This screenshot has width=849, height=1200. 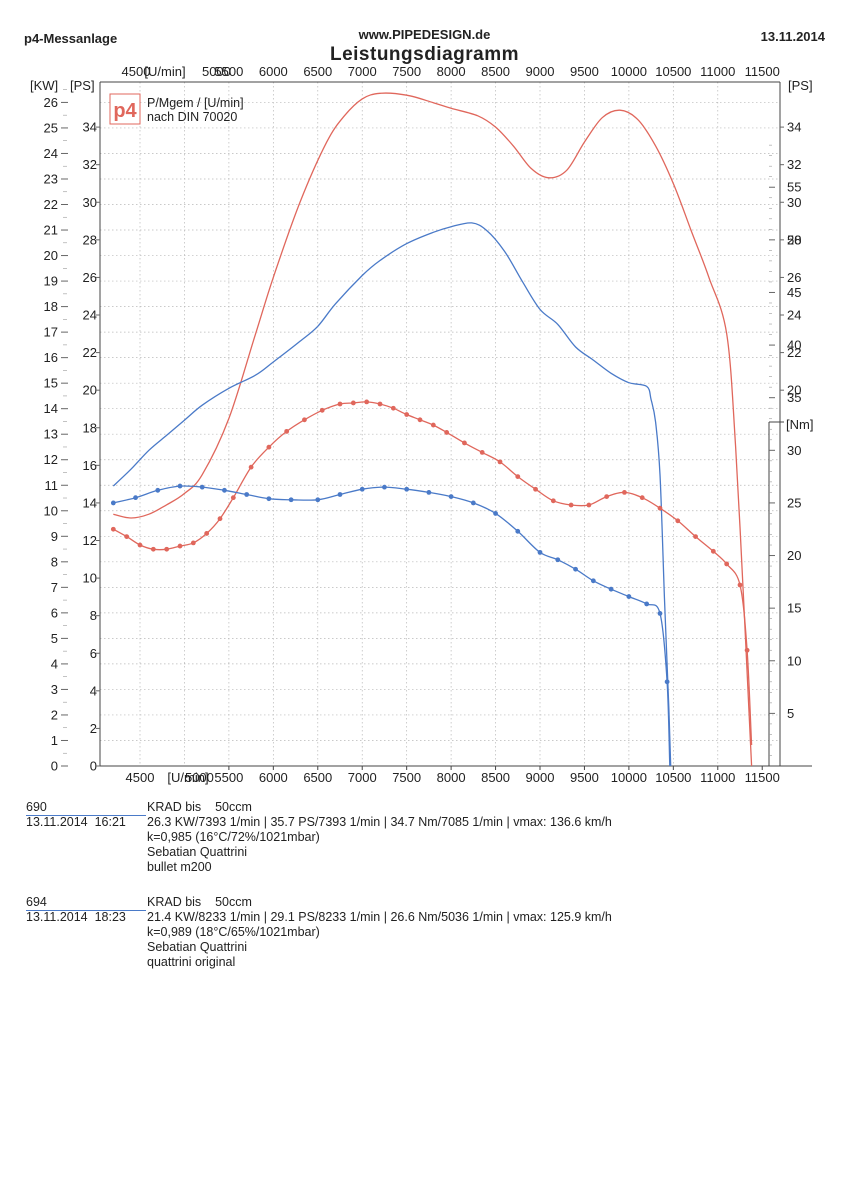 I want to click on kw-tick-label: 24, so click(x=51, y=153).